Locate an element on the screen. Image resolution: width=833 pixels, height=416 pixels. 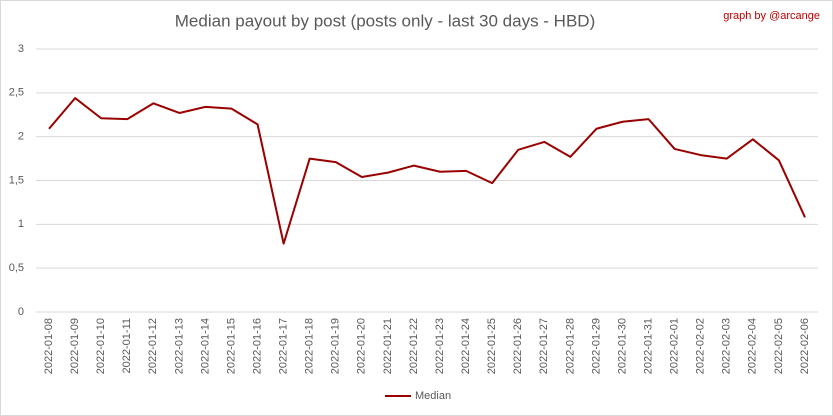
y-tick-label: 3 is located at coordinates (21, 49).